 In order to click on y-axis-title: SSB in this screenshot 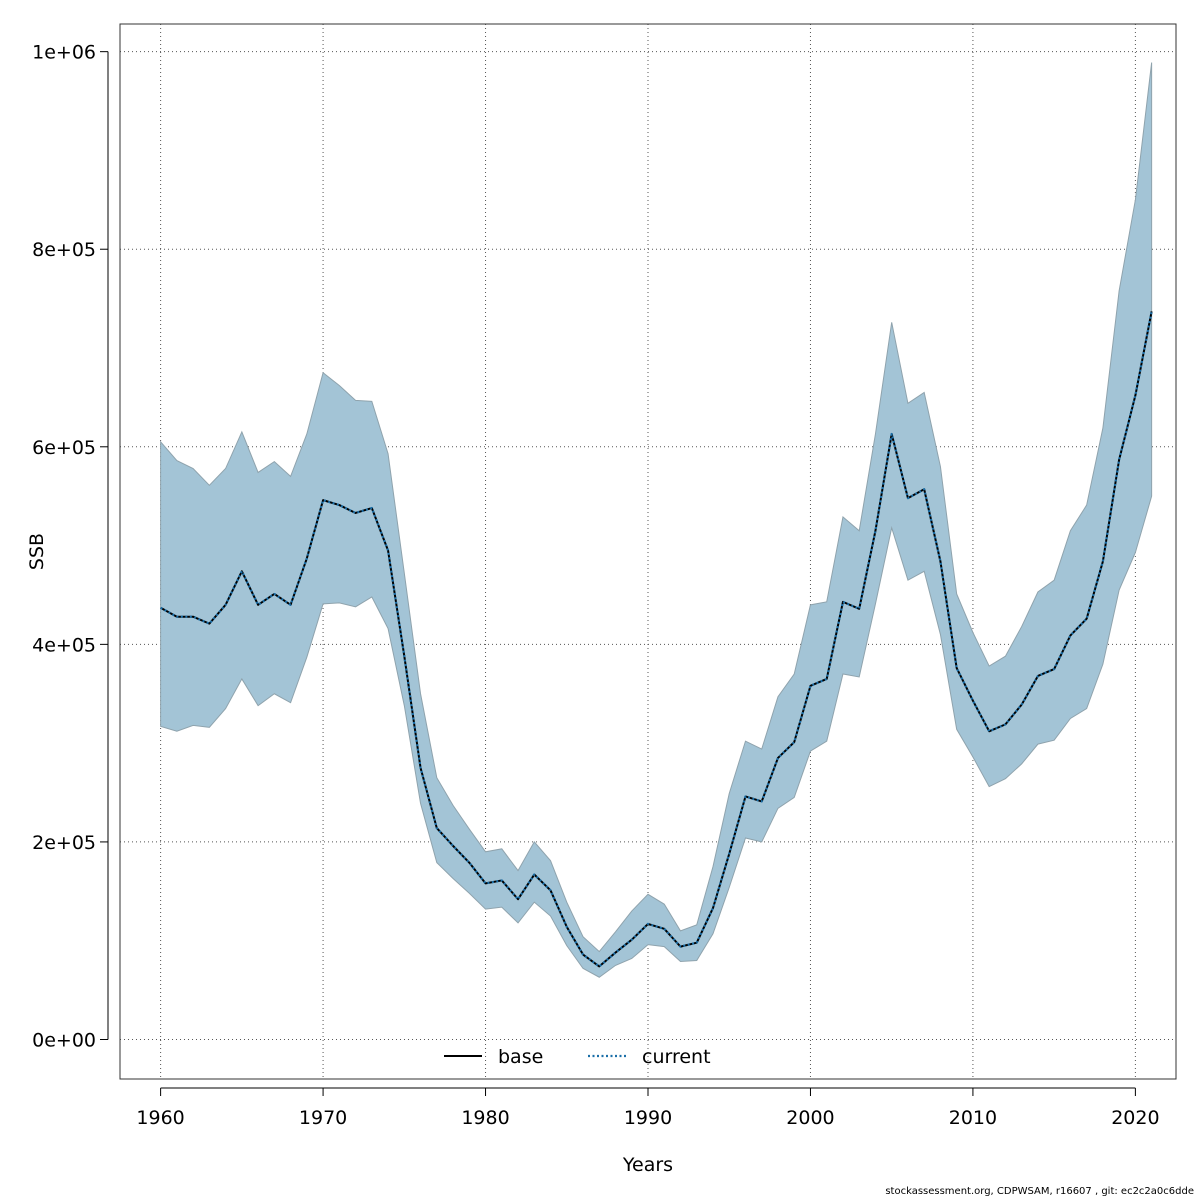, I will do `click(37, 551)`.